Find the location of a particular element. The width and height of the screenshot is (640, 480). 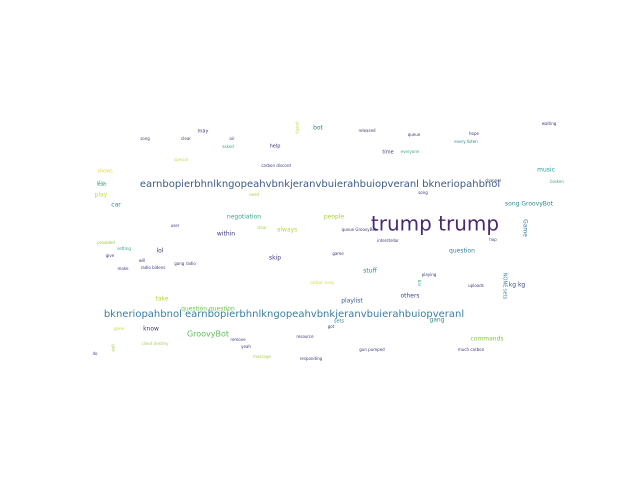

word-63: uploads is located at coordinates (476, 285).